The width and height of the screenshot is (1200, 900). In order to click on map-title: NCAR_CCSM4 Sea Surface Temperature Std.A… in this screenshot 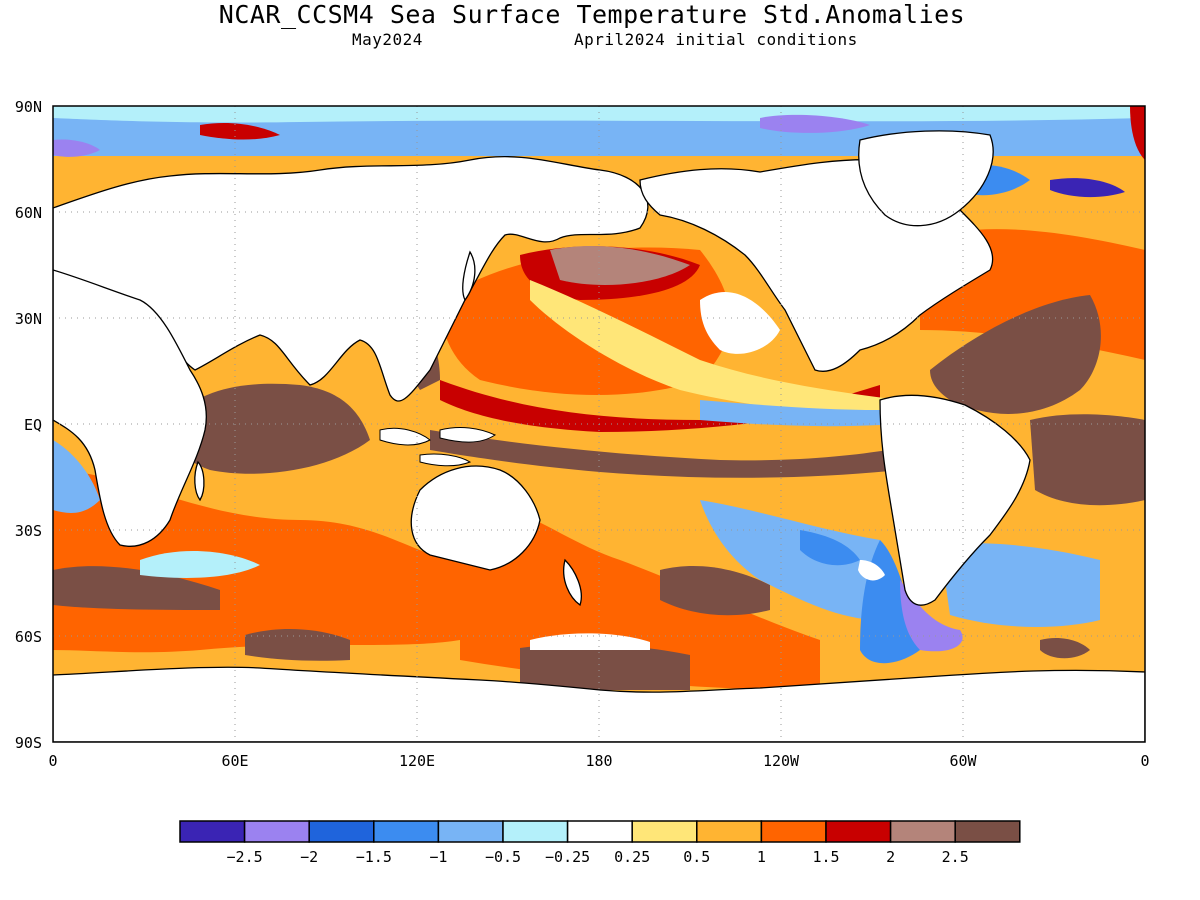, I will do `click(592, 14)`.